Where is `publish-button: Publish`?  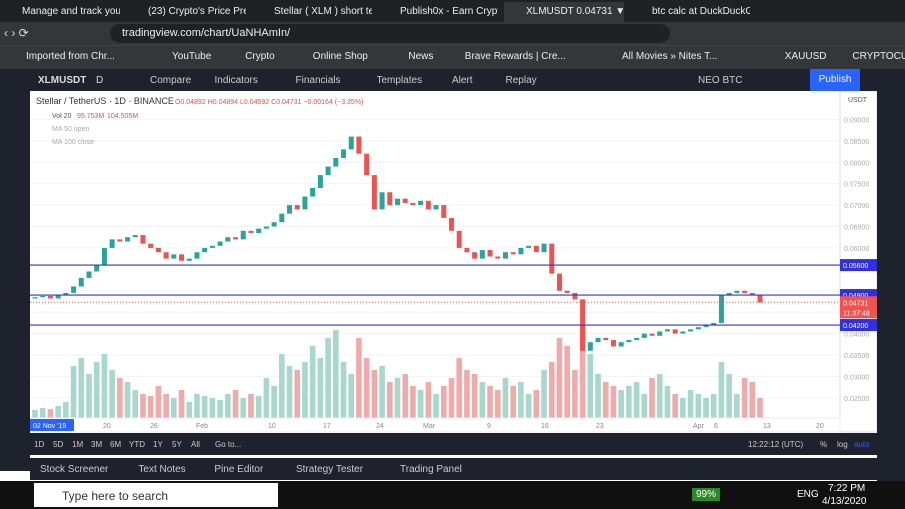
publish-button: Publish is located at coordinates (835, 80).